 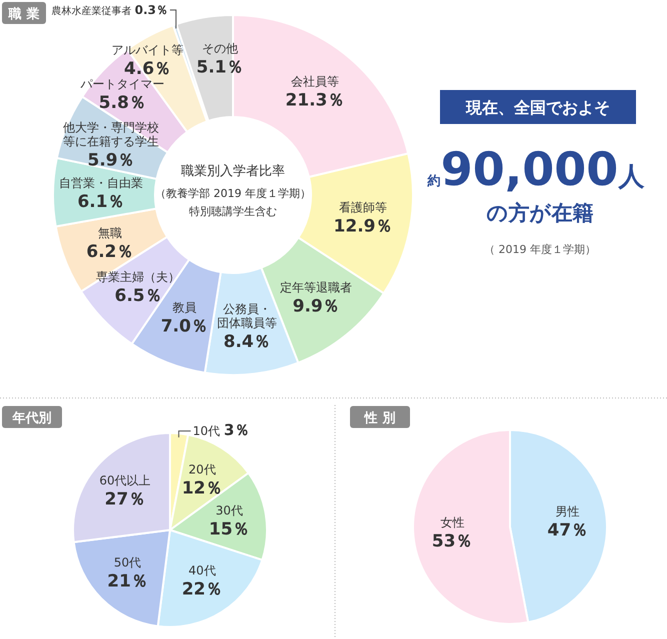 What do you see at coordinates (247, 342) in the screenshot?
I see `data-label: 8.4％` at bounding box center [247, 342].